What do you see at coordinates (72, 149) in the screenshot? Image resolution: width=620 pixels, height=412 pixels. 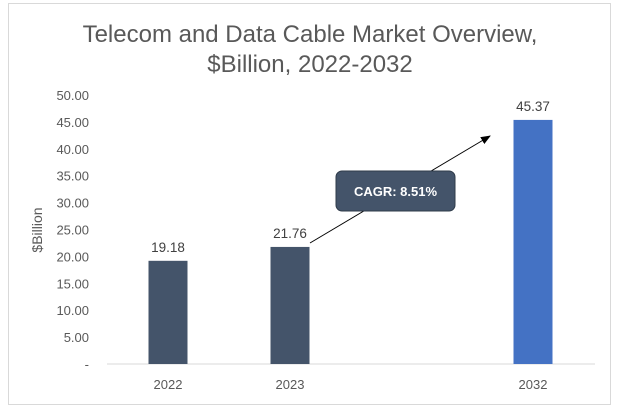 I see `y-tick-label: 40.00` at bounding box center [72, 149].